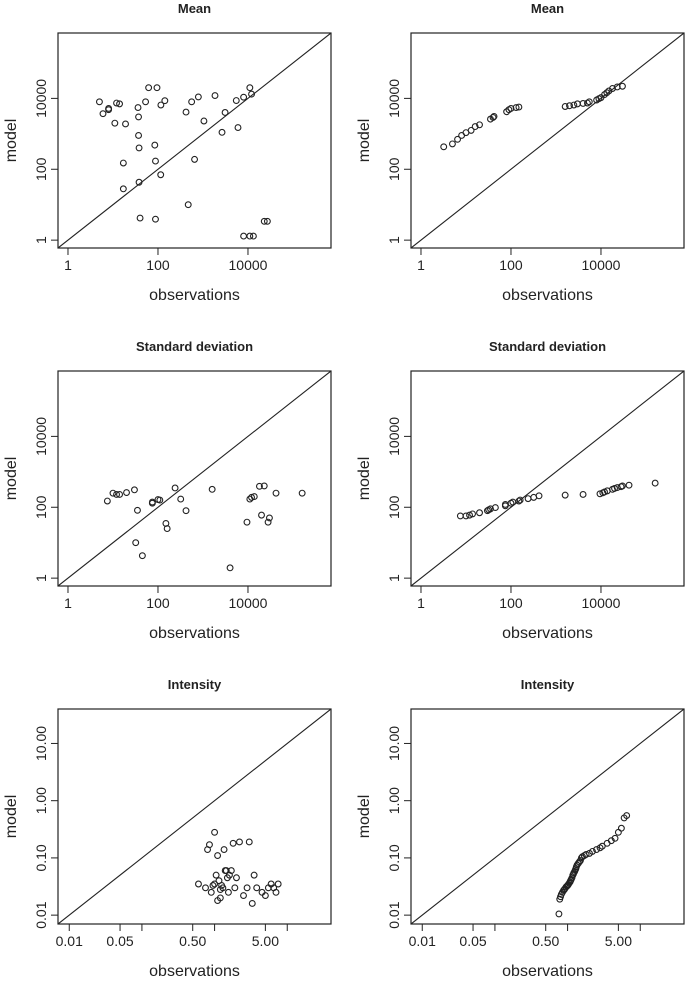 The height and width of the screenshot is (982, 685). What do you see at coordinates (422, 941) in the screenshot?
I see `x-tick-label: 0.01` at bounding box center [422, 941].